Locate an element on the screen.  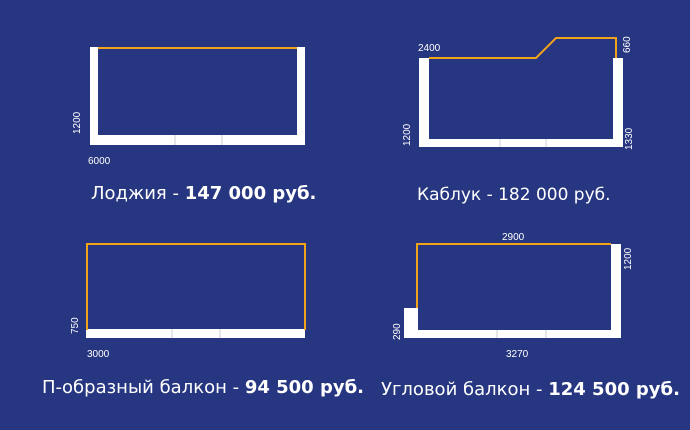
dimension-label: 3270 is located at coordinates (517, 354).